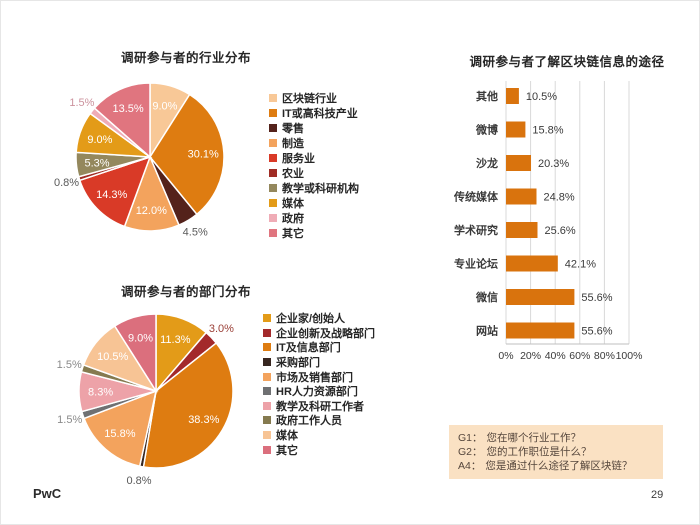  Describe the element at coordinates (308, 348) in the screenshot. I see `legend-label: IT及信息部门` at that location.